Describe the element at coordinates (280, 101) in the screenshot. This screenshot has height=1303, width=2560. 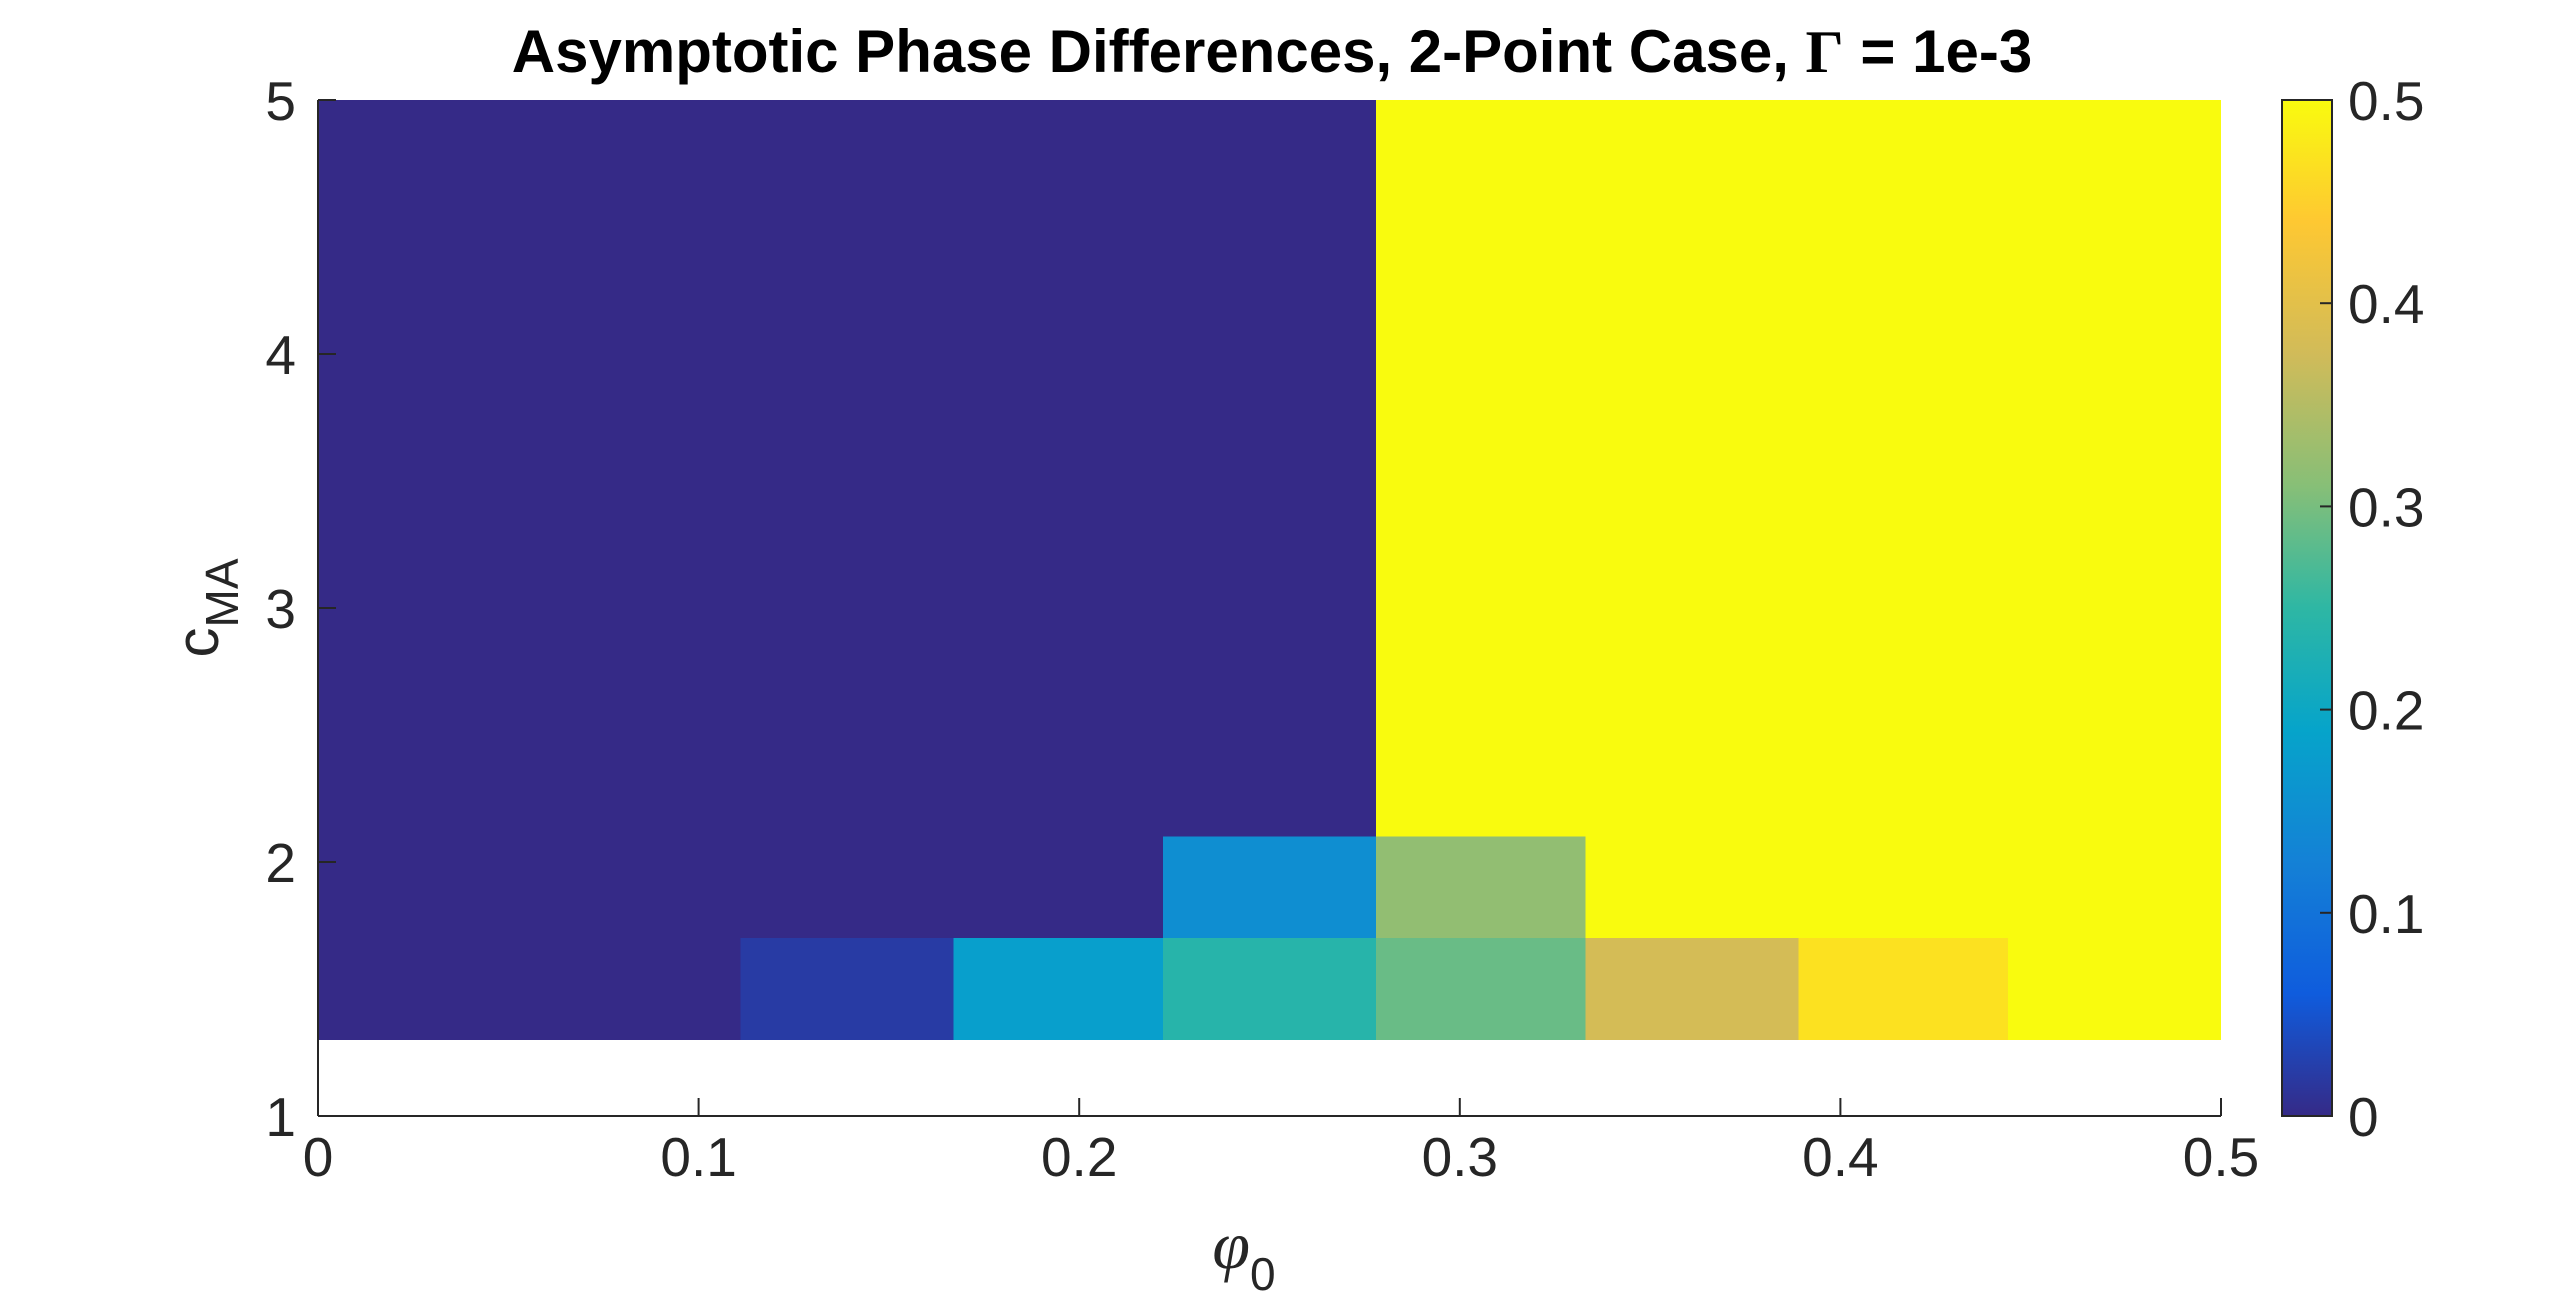
I see `y-tick-label: 5` at that location.